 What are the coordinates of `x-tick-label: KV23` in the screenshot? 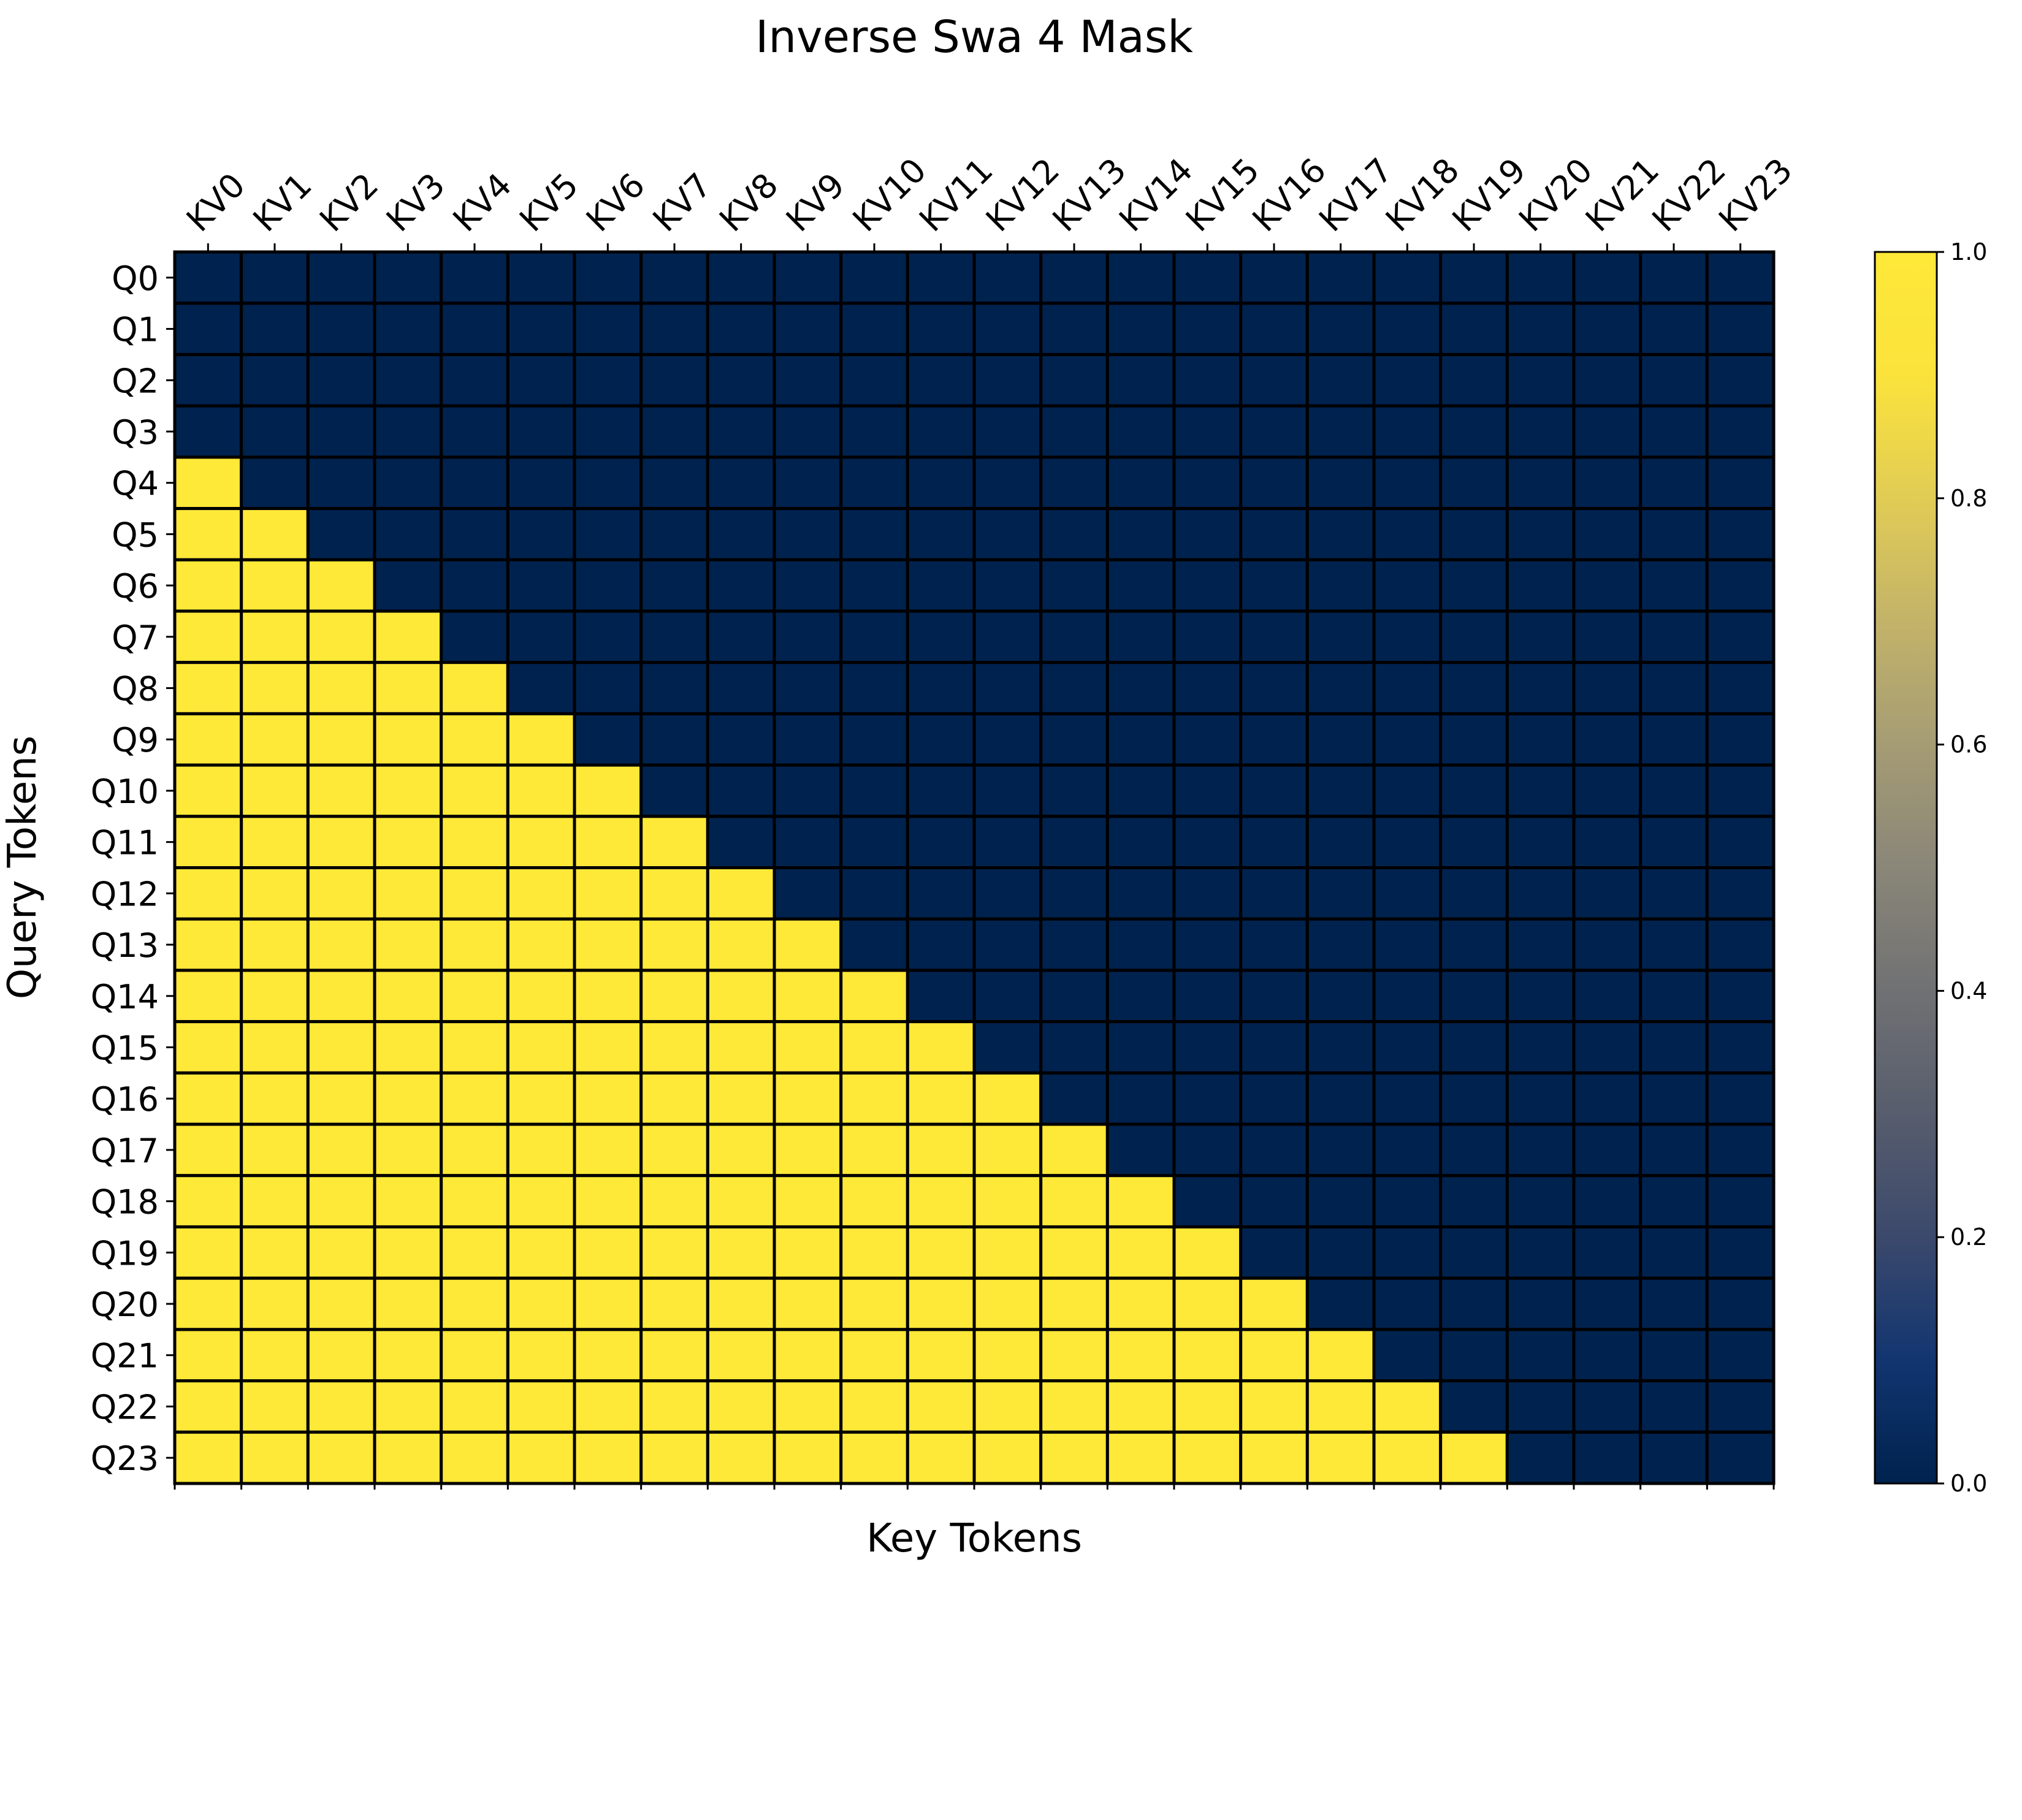 It's located at (1755, 195).